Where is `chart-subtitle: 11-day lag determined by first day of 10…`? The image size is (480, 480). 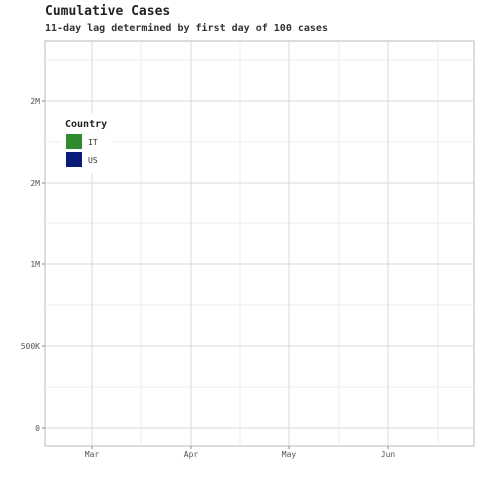 chart-subtitle: 11-day lag determined by first day of 10… is located at coordinates (186, 28).